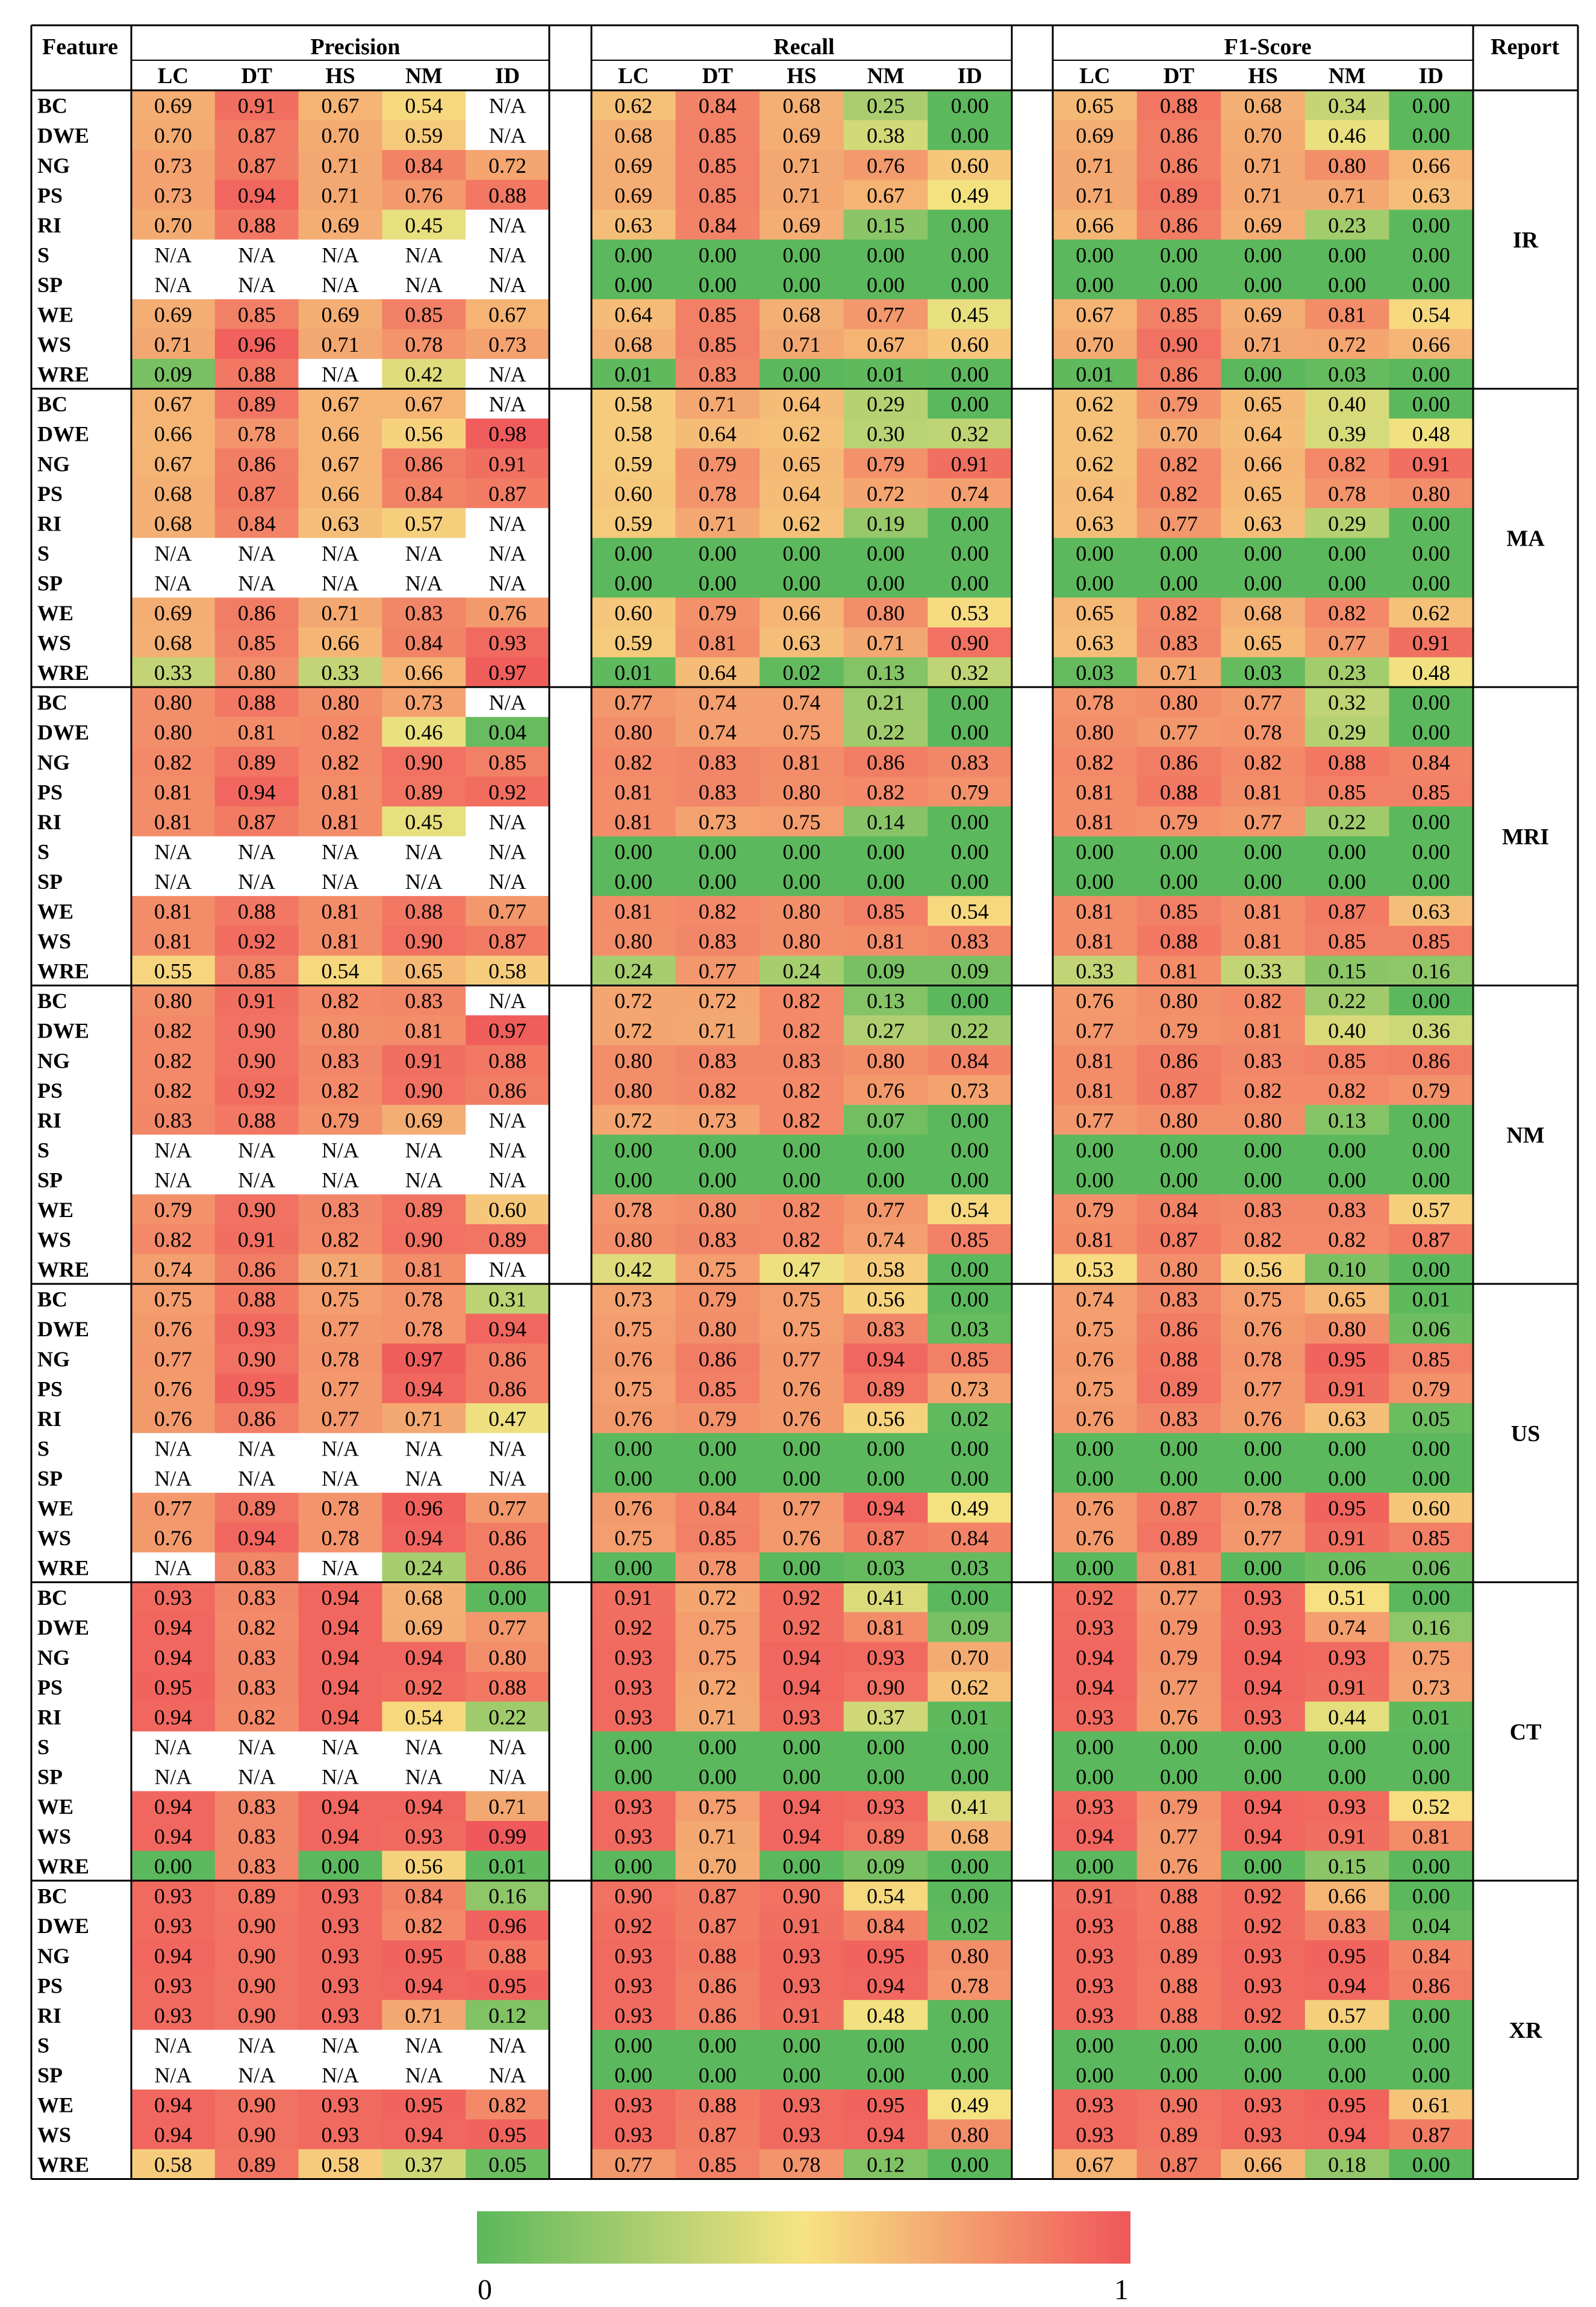 The height and width of the screenshot is (2307, 1596). What do you see at coordinates (63, 1628) in the screenshot?
I see `feature-label-dwe: DWE` at bounding box center [63, 1628].